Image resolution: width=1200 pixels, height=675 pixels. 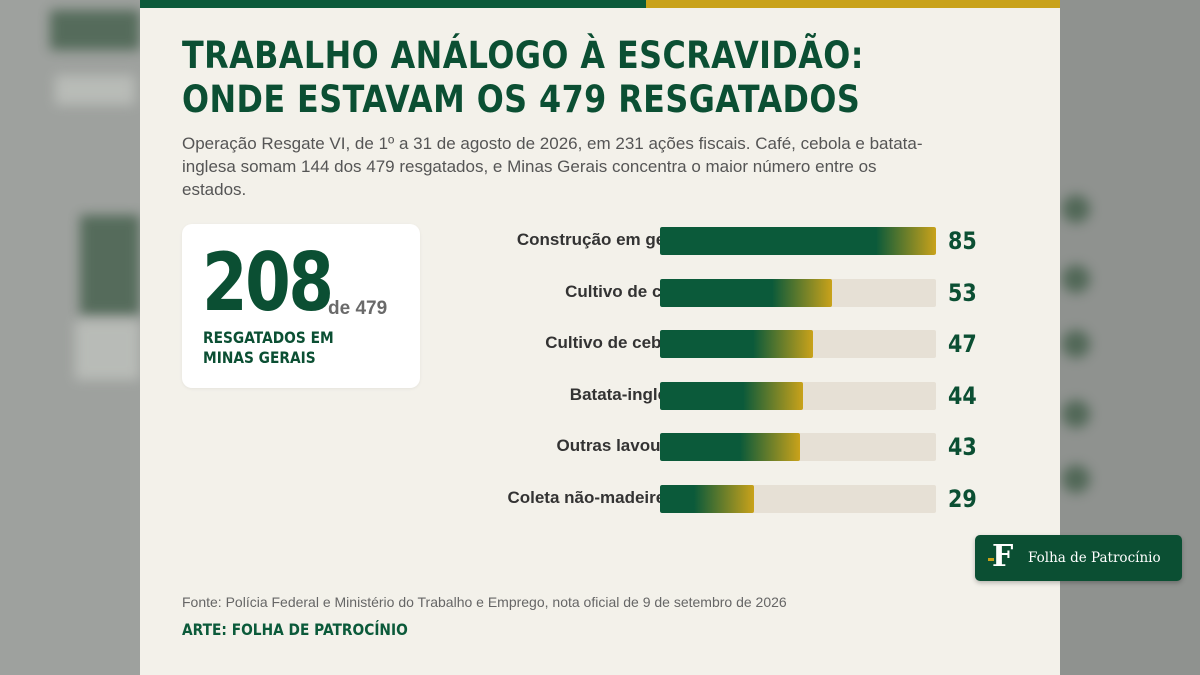 I want to click on kpi-of-total: de 479, so click(x=358, y=308).